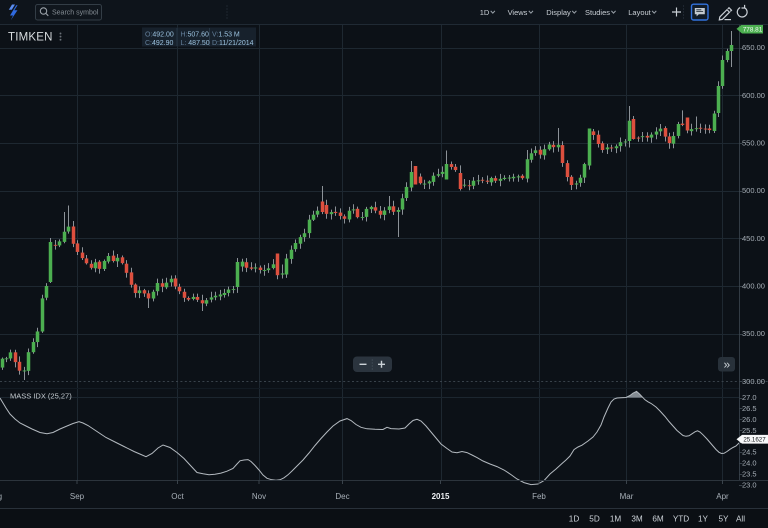 Image resolution: width=768 pixels, height=528 pixels. What do you see at coordinates (597, 12) in the screenshot?
I see `svg-text: Studies` at bounding box center [597, 12].